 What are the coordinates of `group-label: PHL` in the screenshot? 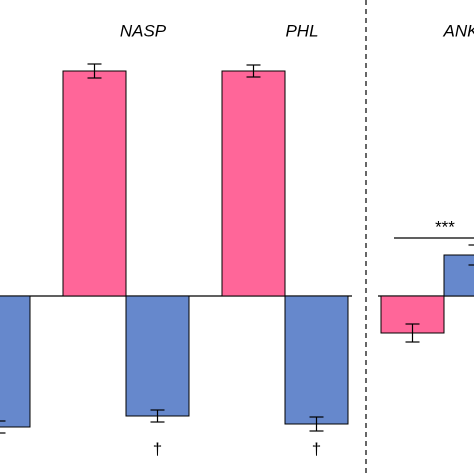 It's located at (301, 30).